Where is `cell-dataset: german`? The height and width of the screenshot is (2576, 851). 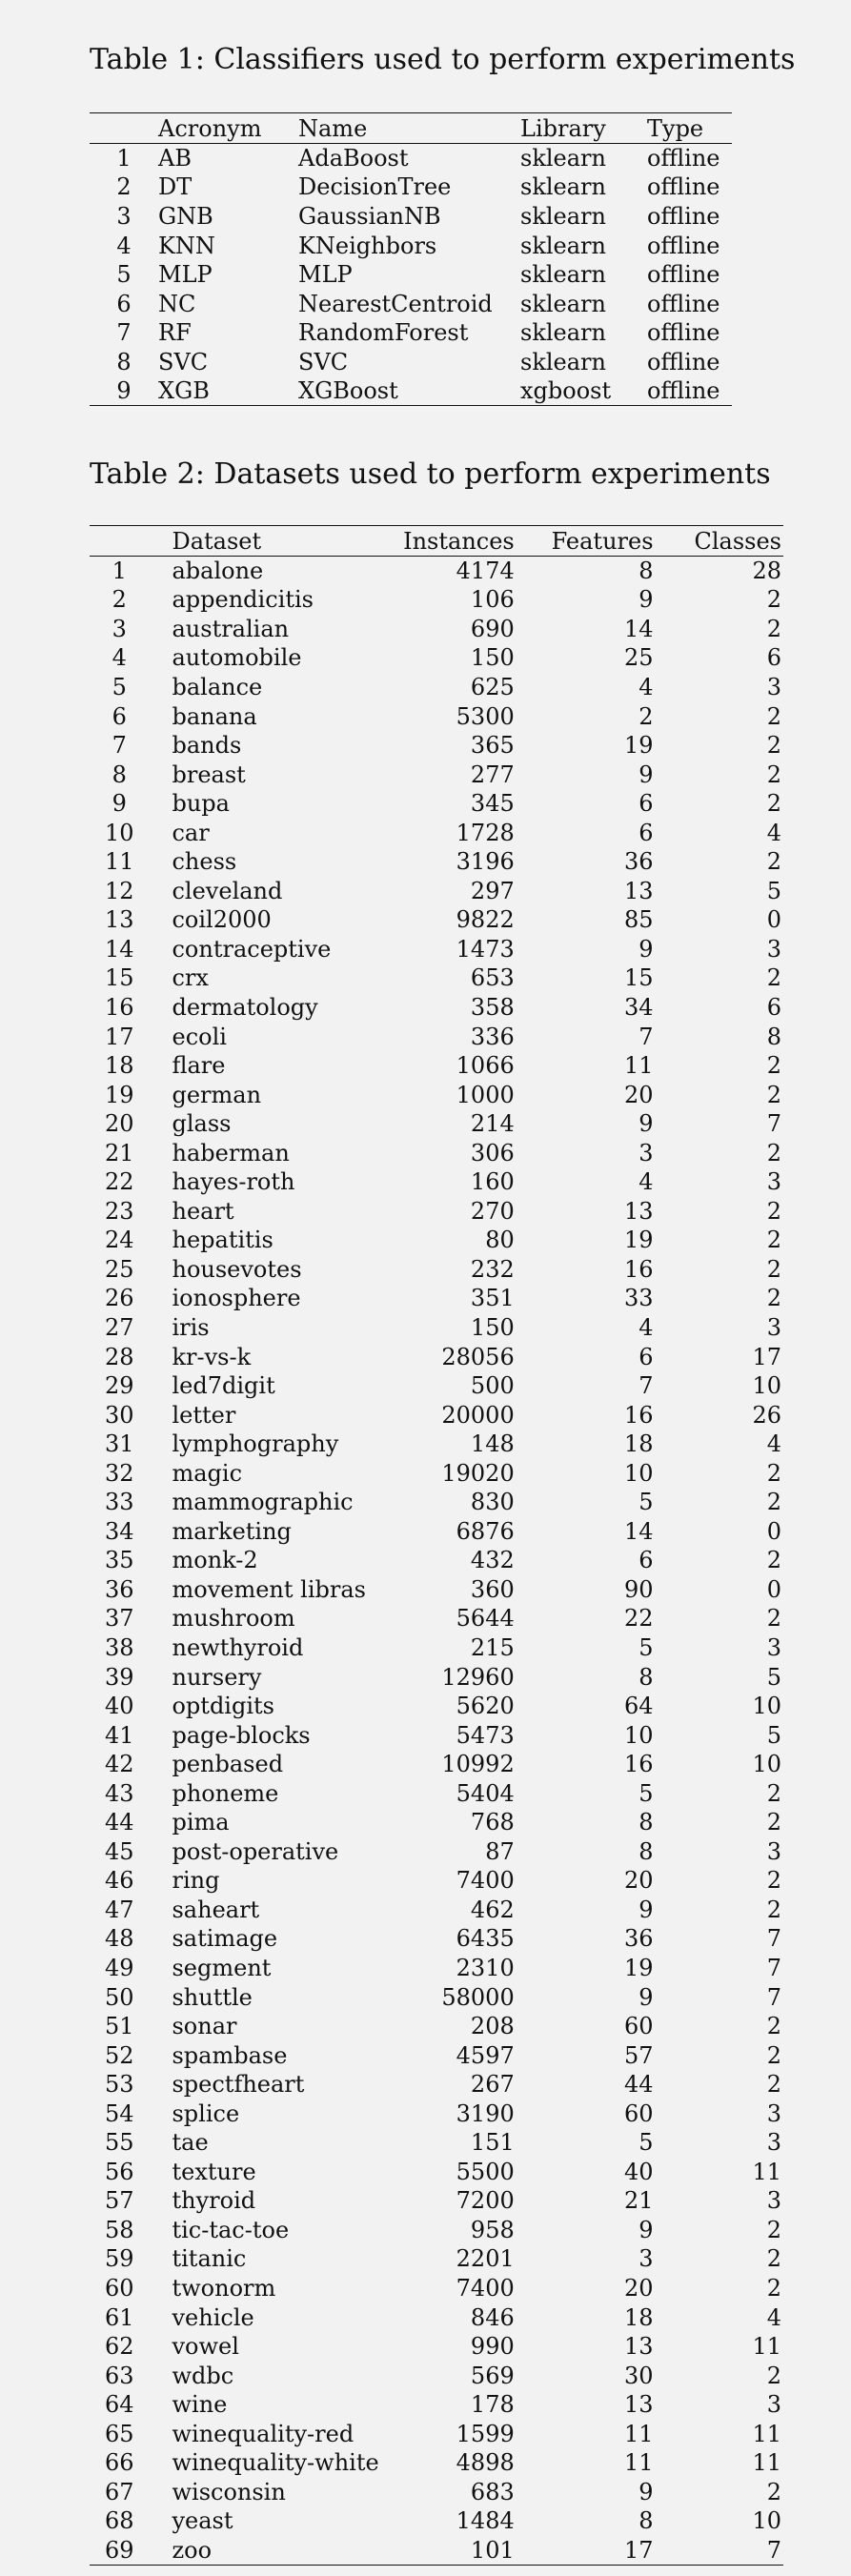
cell-dataset: german is located at coordinates (217, 1095).